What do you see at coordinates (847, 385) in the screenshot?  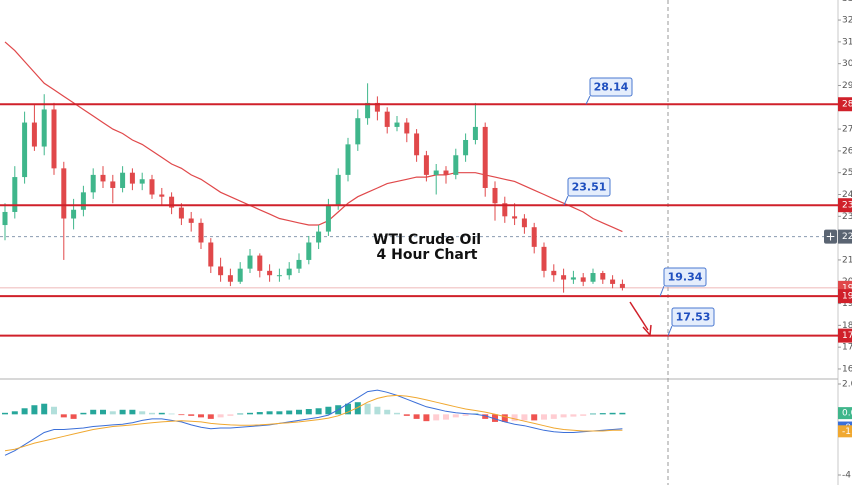 I see `macd-tick-label: 2.0` at bounding box center [847, 385].